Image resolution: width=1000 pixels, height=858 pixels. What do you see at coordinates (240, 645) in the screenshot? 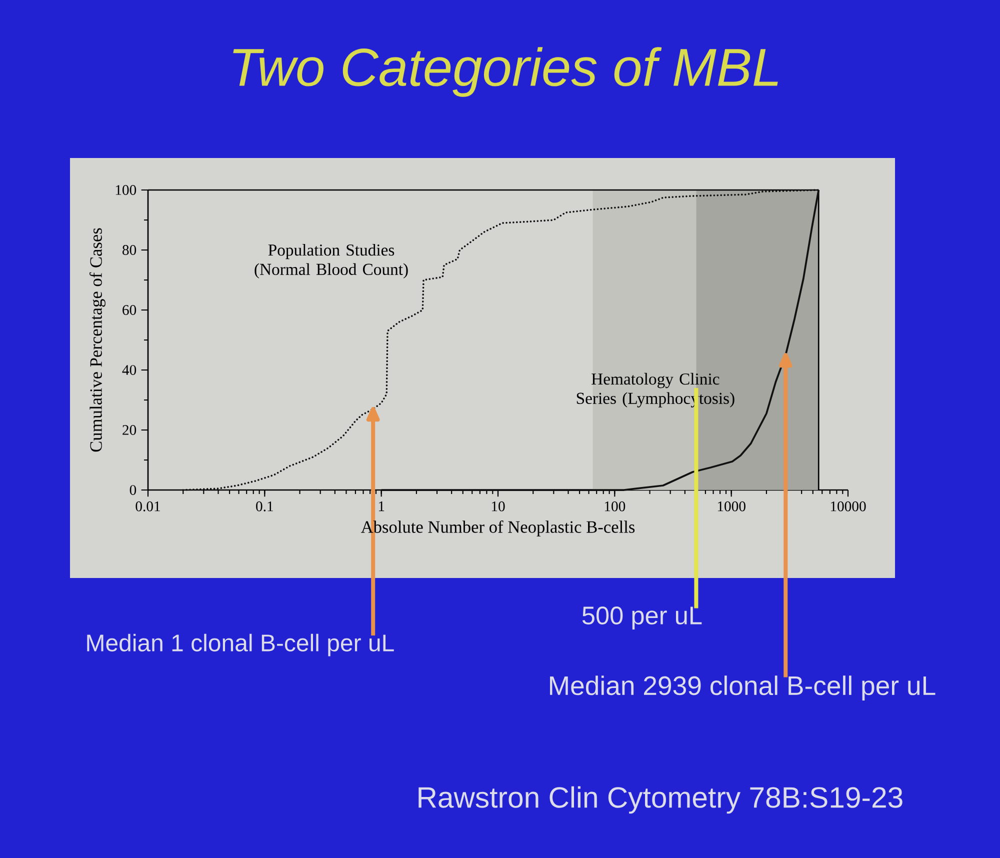
I see `annotation: Median 1 clonal B-cell per uL` at bounding box center [240, 645].